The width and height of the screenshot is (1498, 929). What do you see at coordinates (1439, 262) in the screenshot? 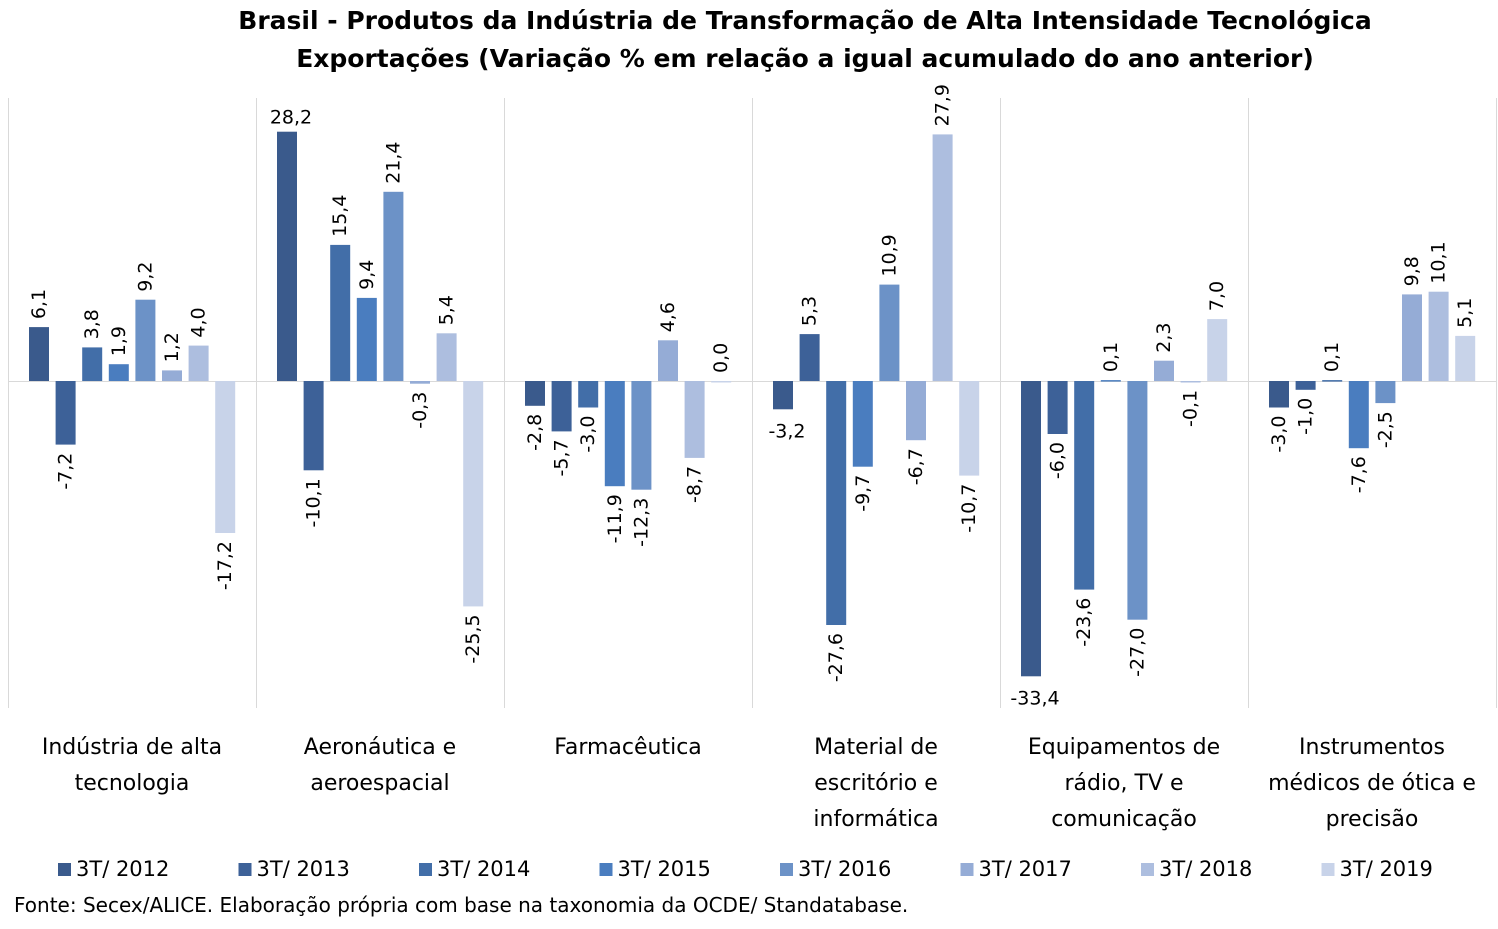
I see `data-label: 10,1` at bounding box center [1439, 262].